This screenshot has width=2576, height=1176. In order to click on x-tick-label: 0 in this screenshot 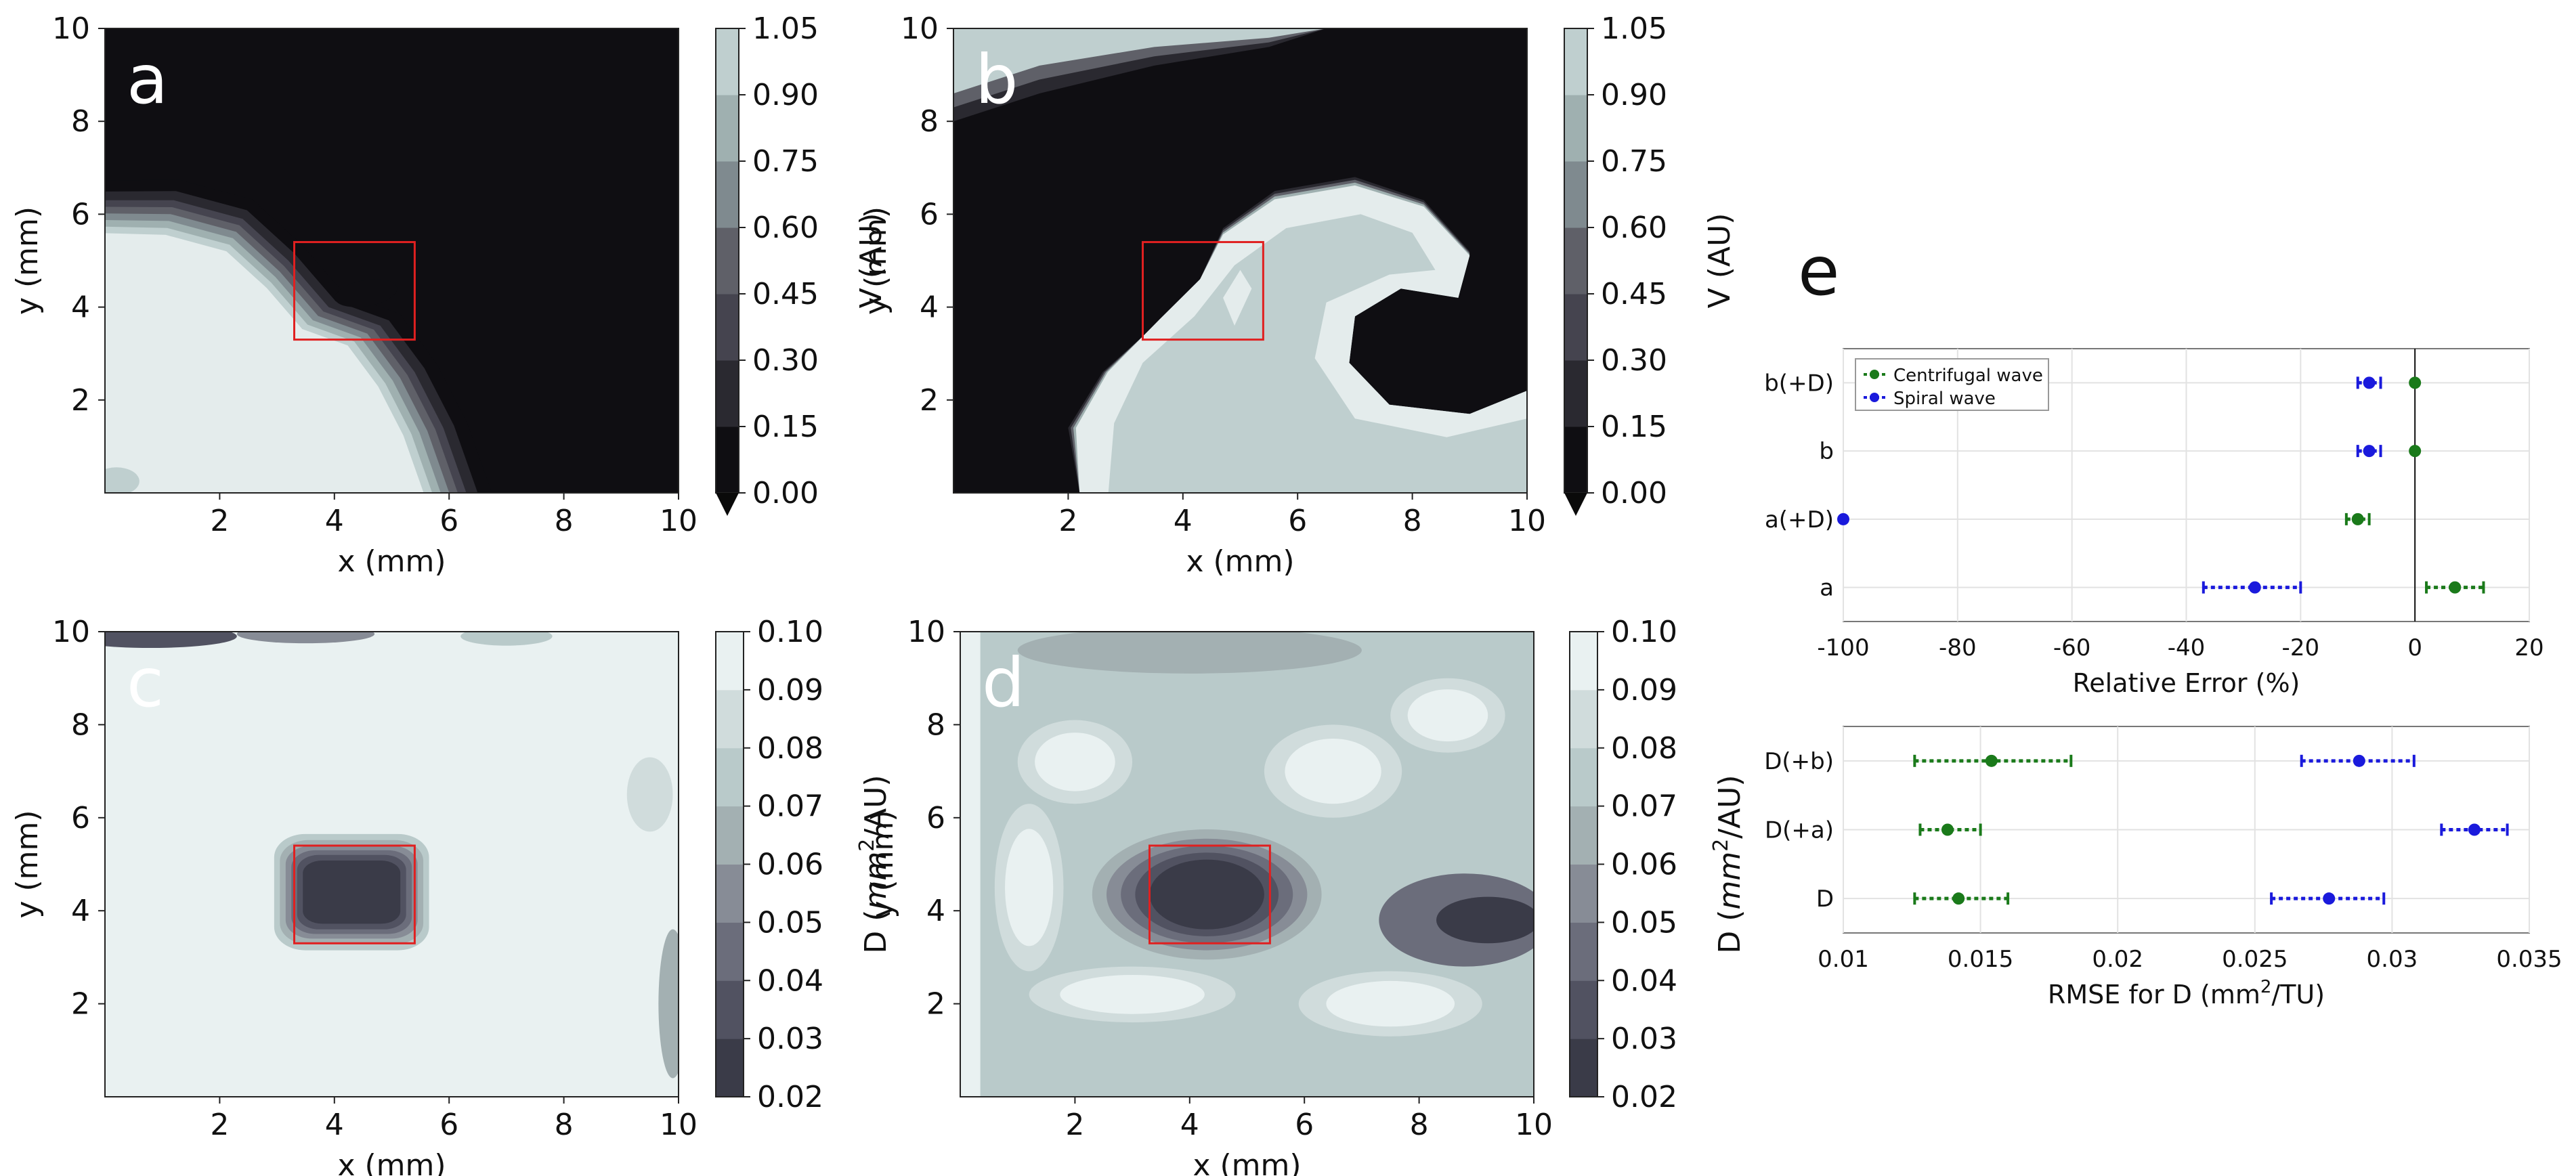, I will do `click(2414, 647)`.